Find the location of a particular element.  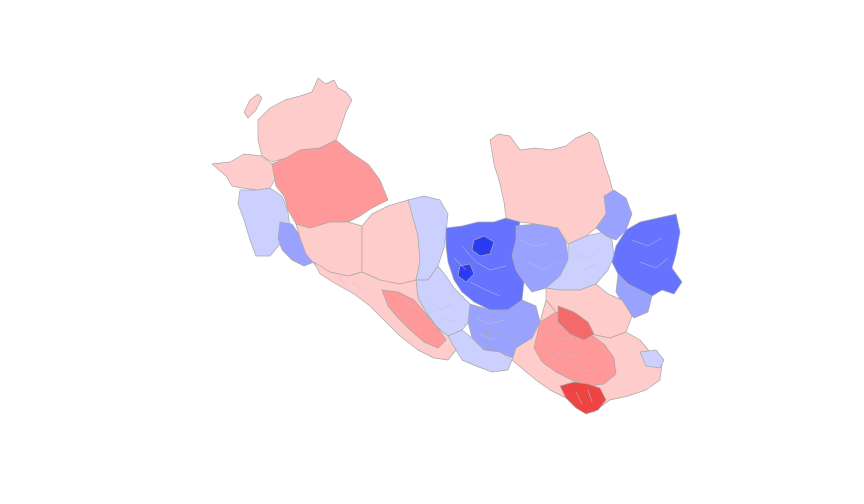

region-central-blue-max is located at coordinates (483, 246).